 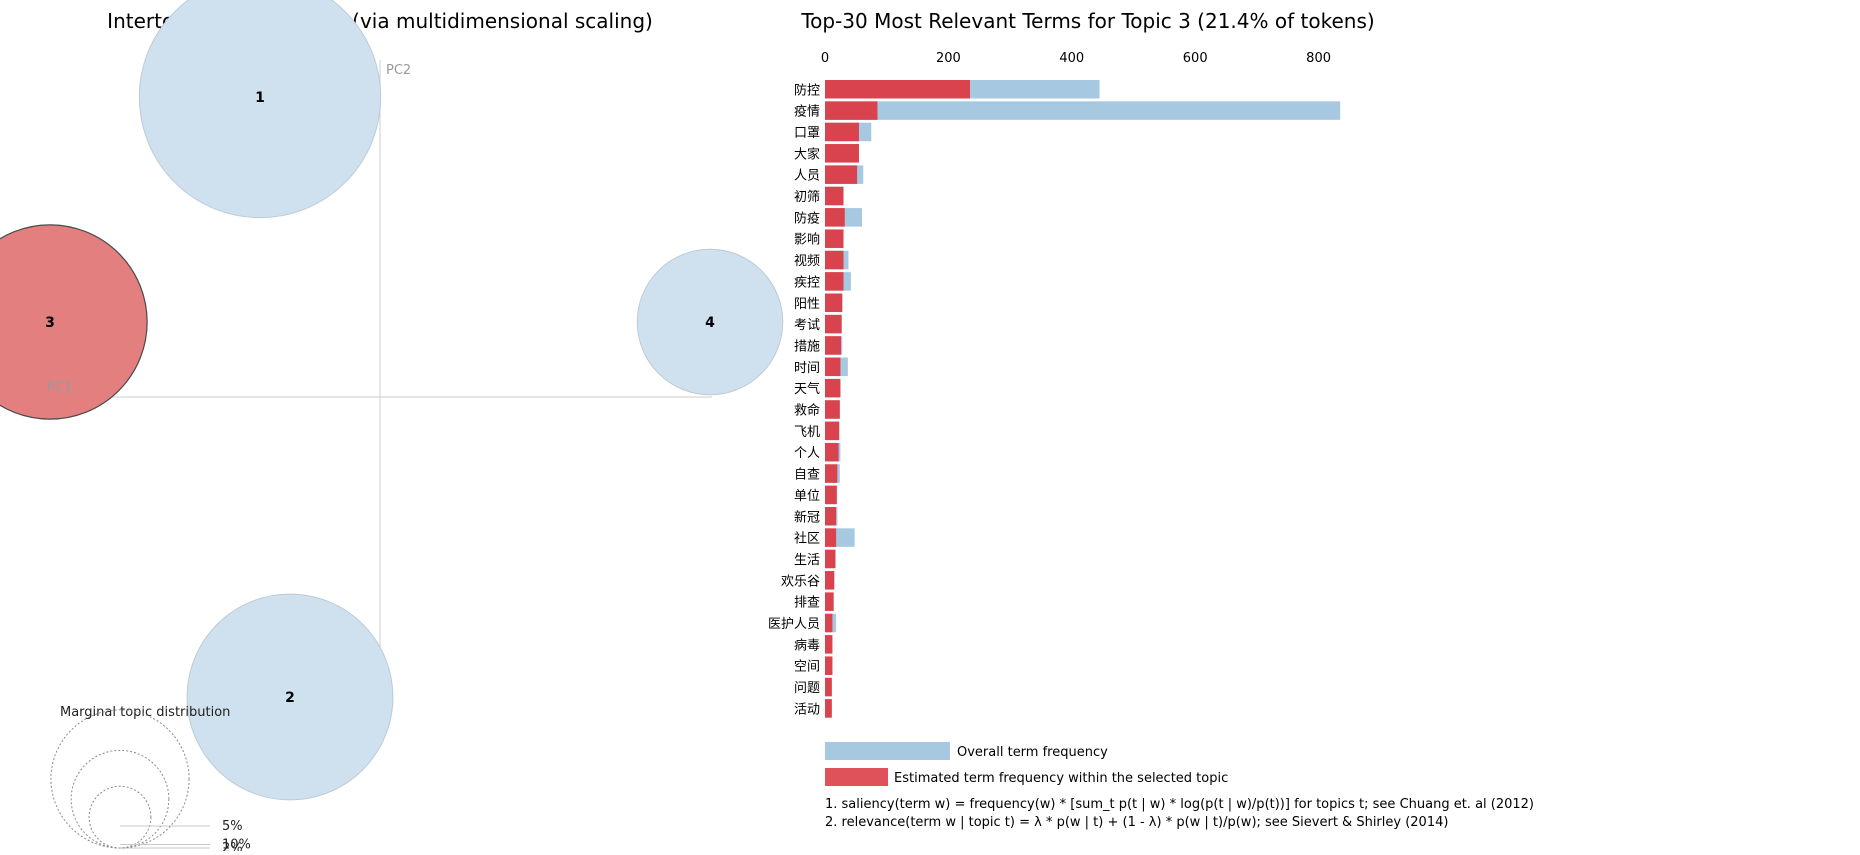 What do you see at coordinates (807, 603) in the screenshot?
I see `term-label-25: 排查` at bounding box center [807, 603].